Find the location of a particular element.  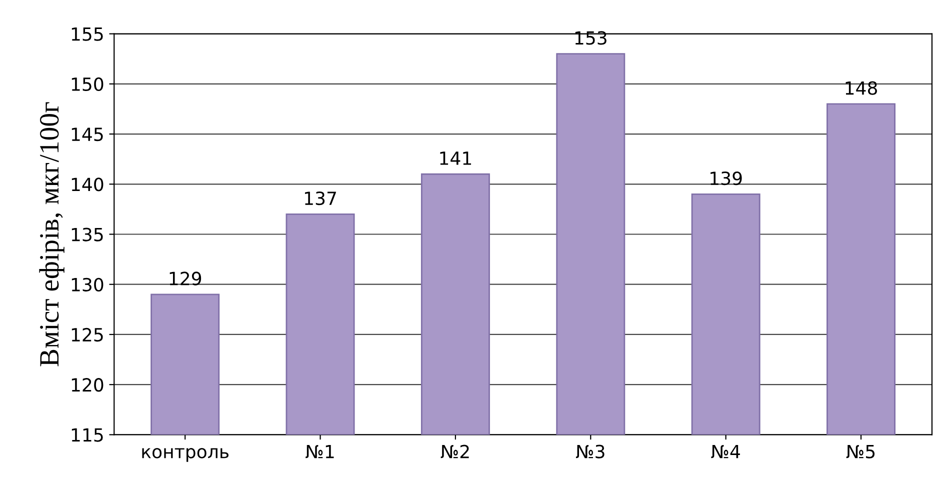

data-label: 129 is located at coordinates (186, 279).